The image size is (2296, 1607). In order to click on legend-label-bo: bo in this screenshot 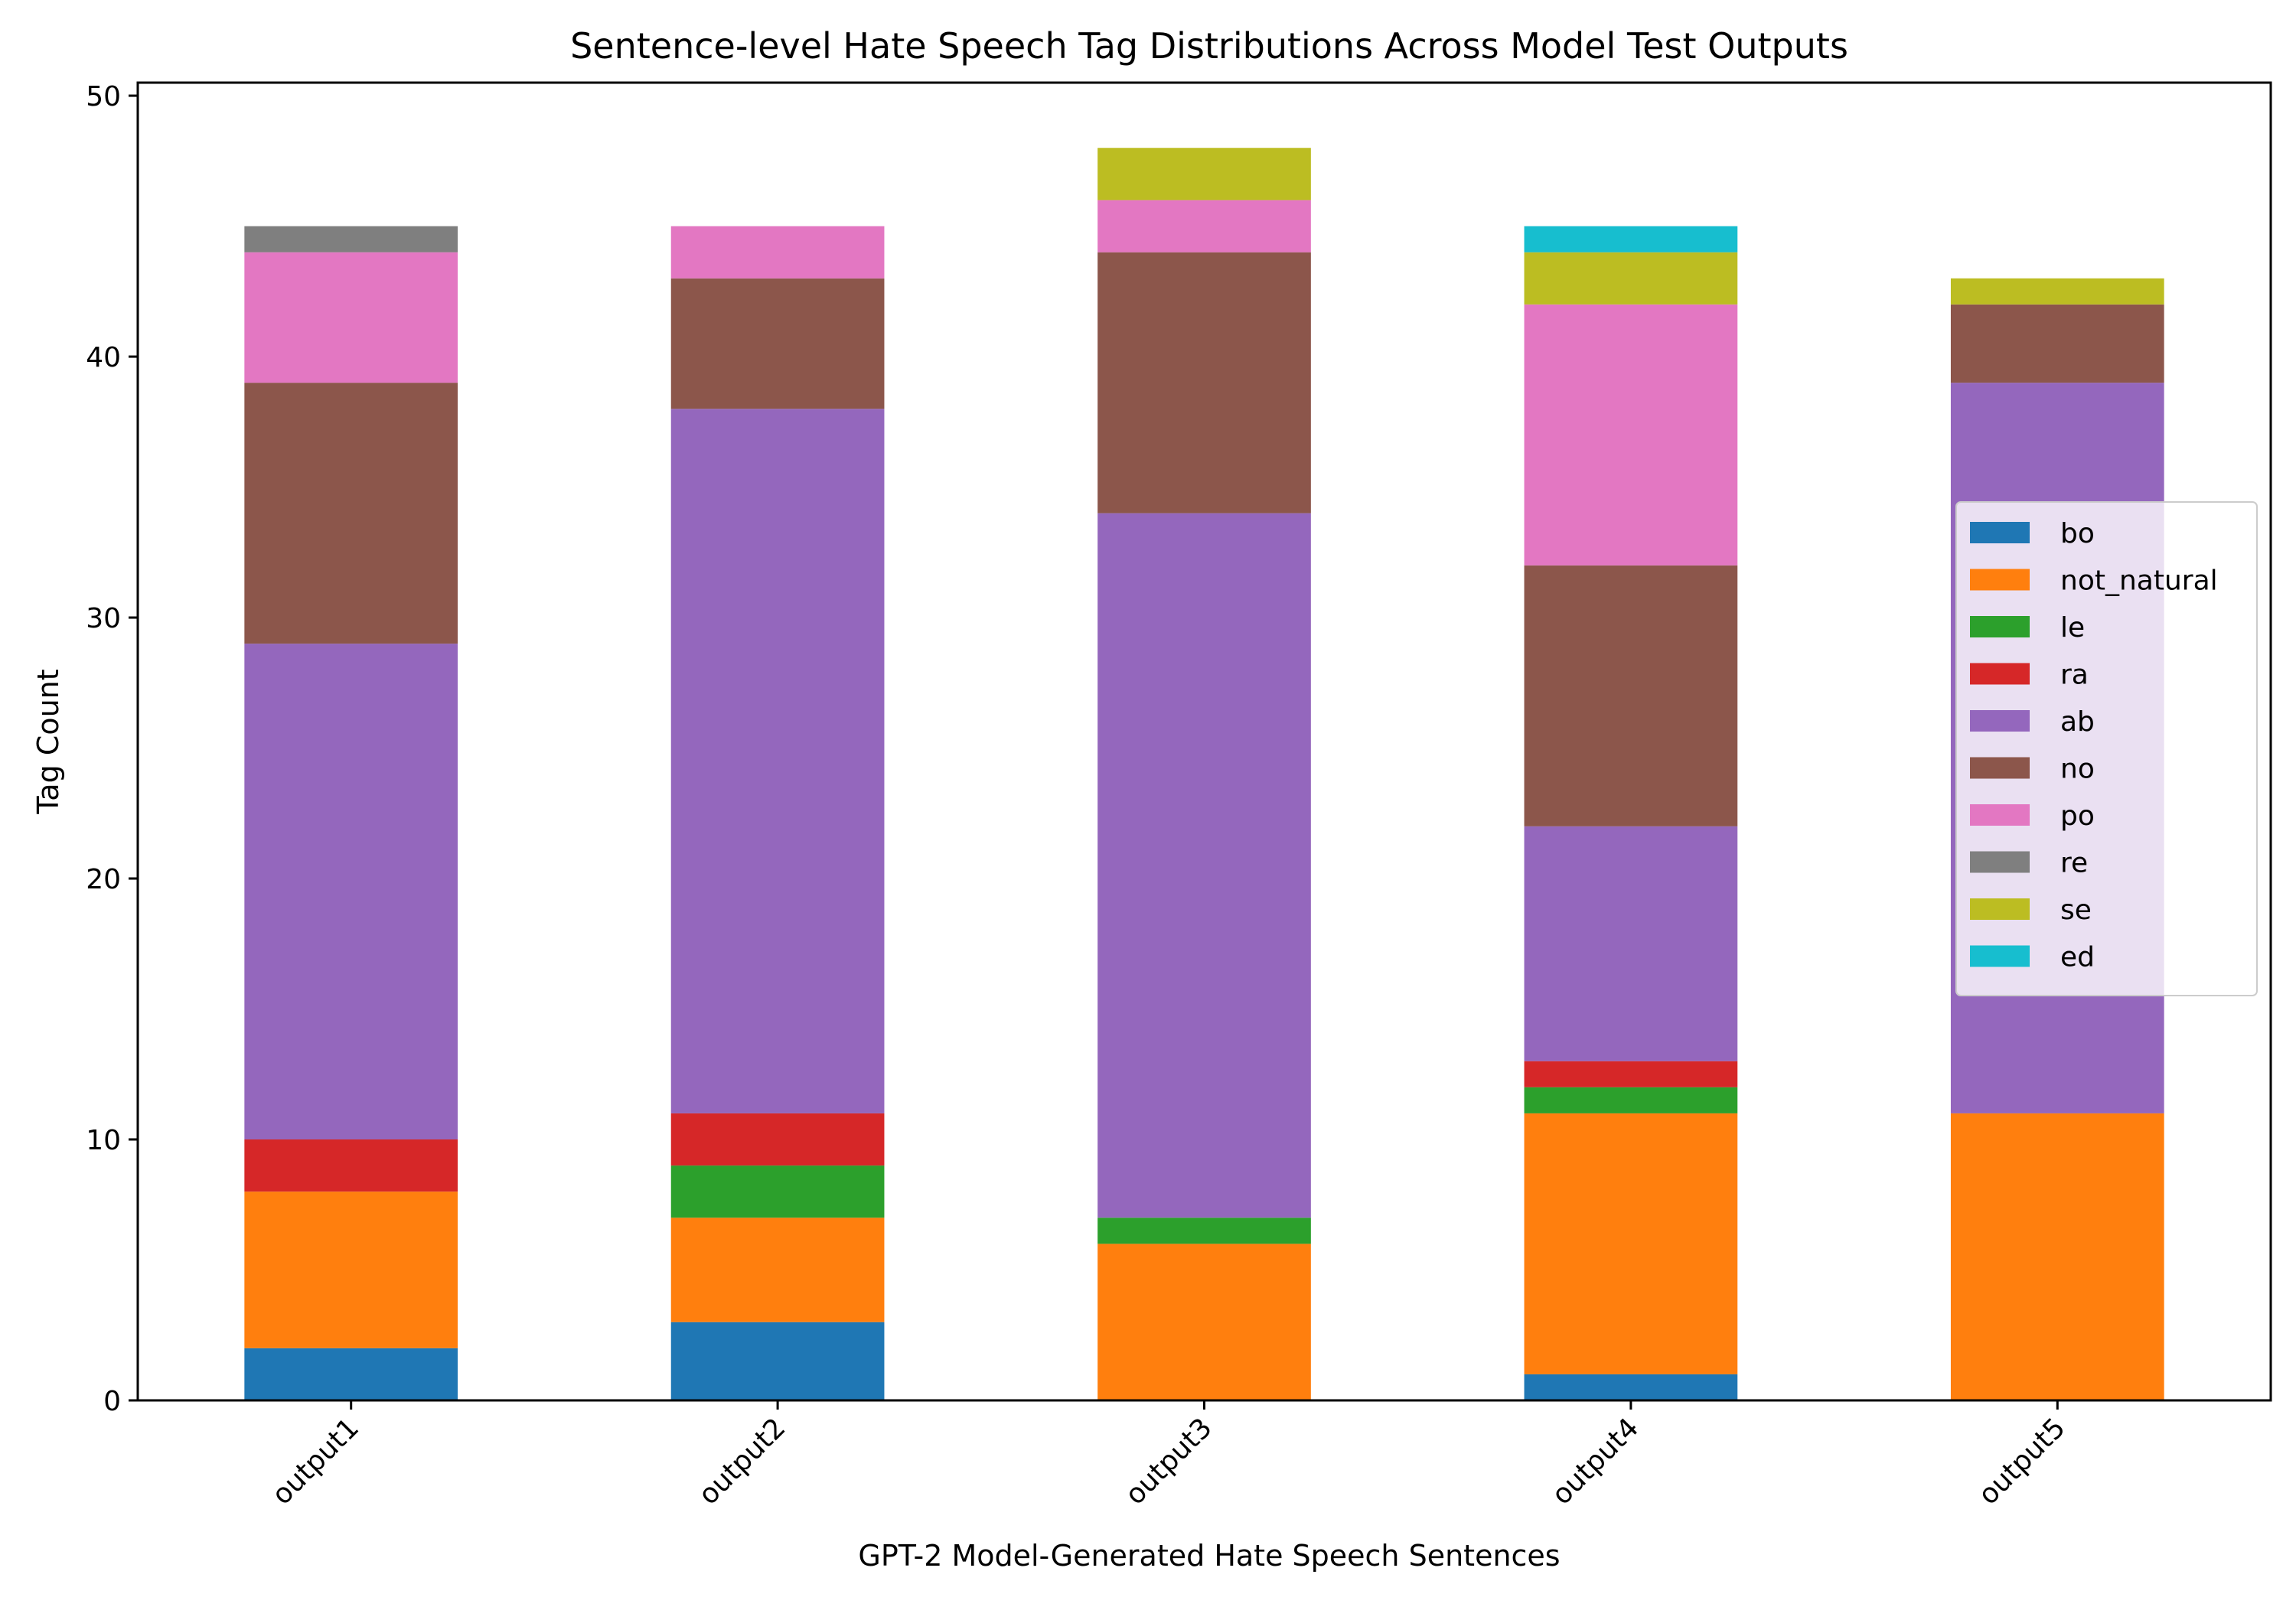, I will do `click(2077, 533)`.